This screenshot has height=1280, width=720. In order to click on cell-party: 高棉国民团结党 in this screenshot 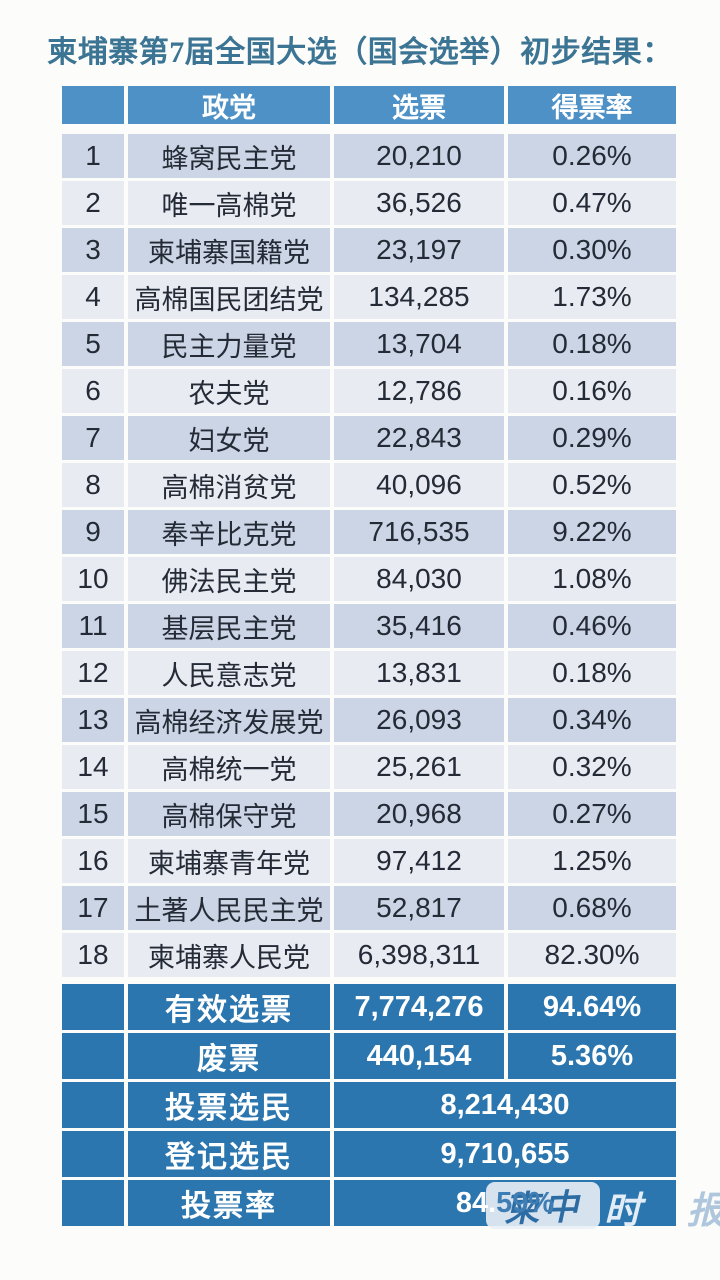, I will do `click(229, 297)`.